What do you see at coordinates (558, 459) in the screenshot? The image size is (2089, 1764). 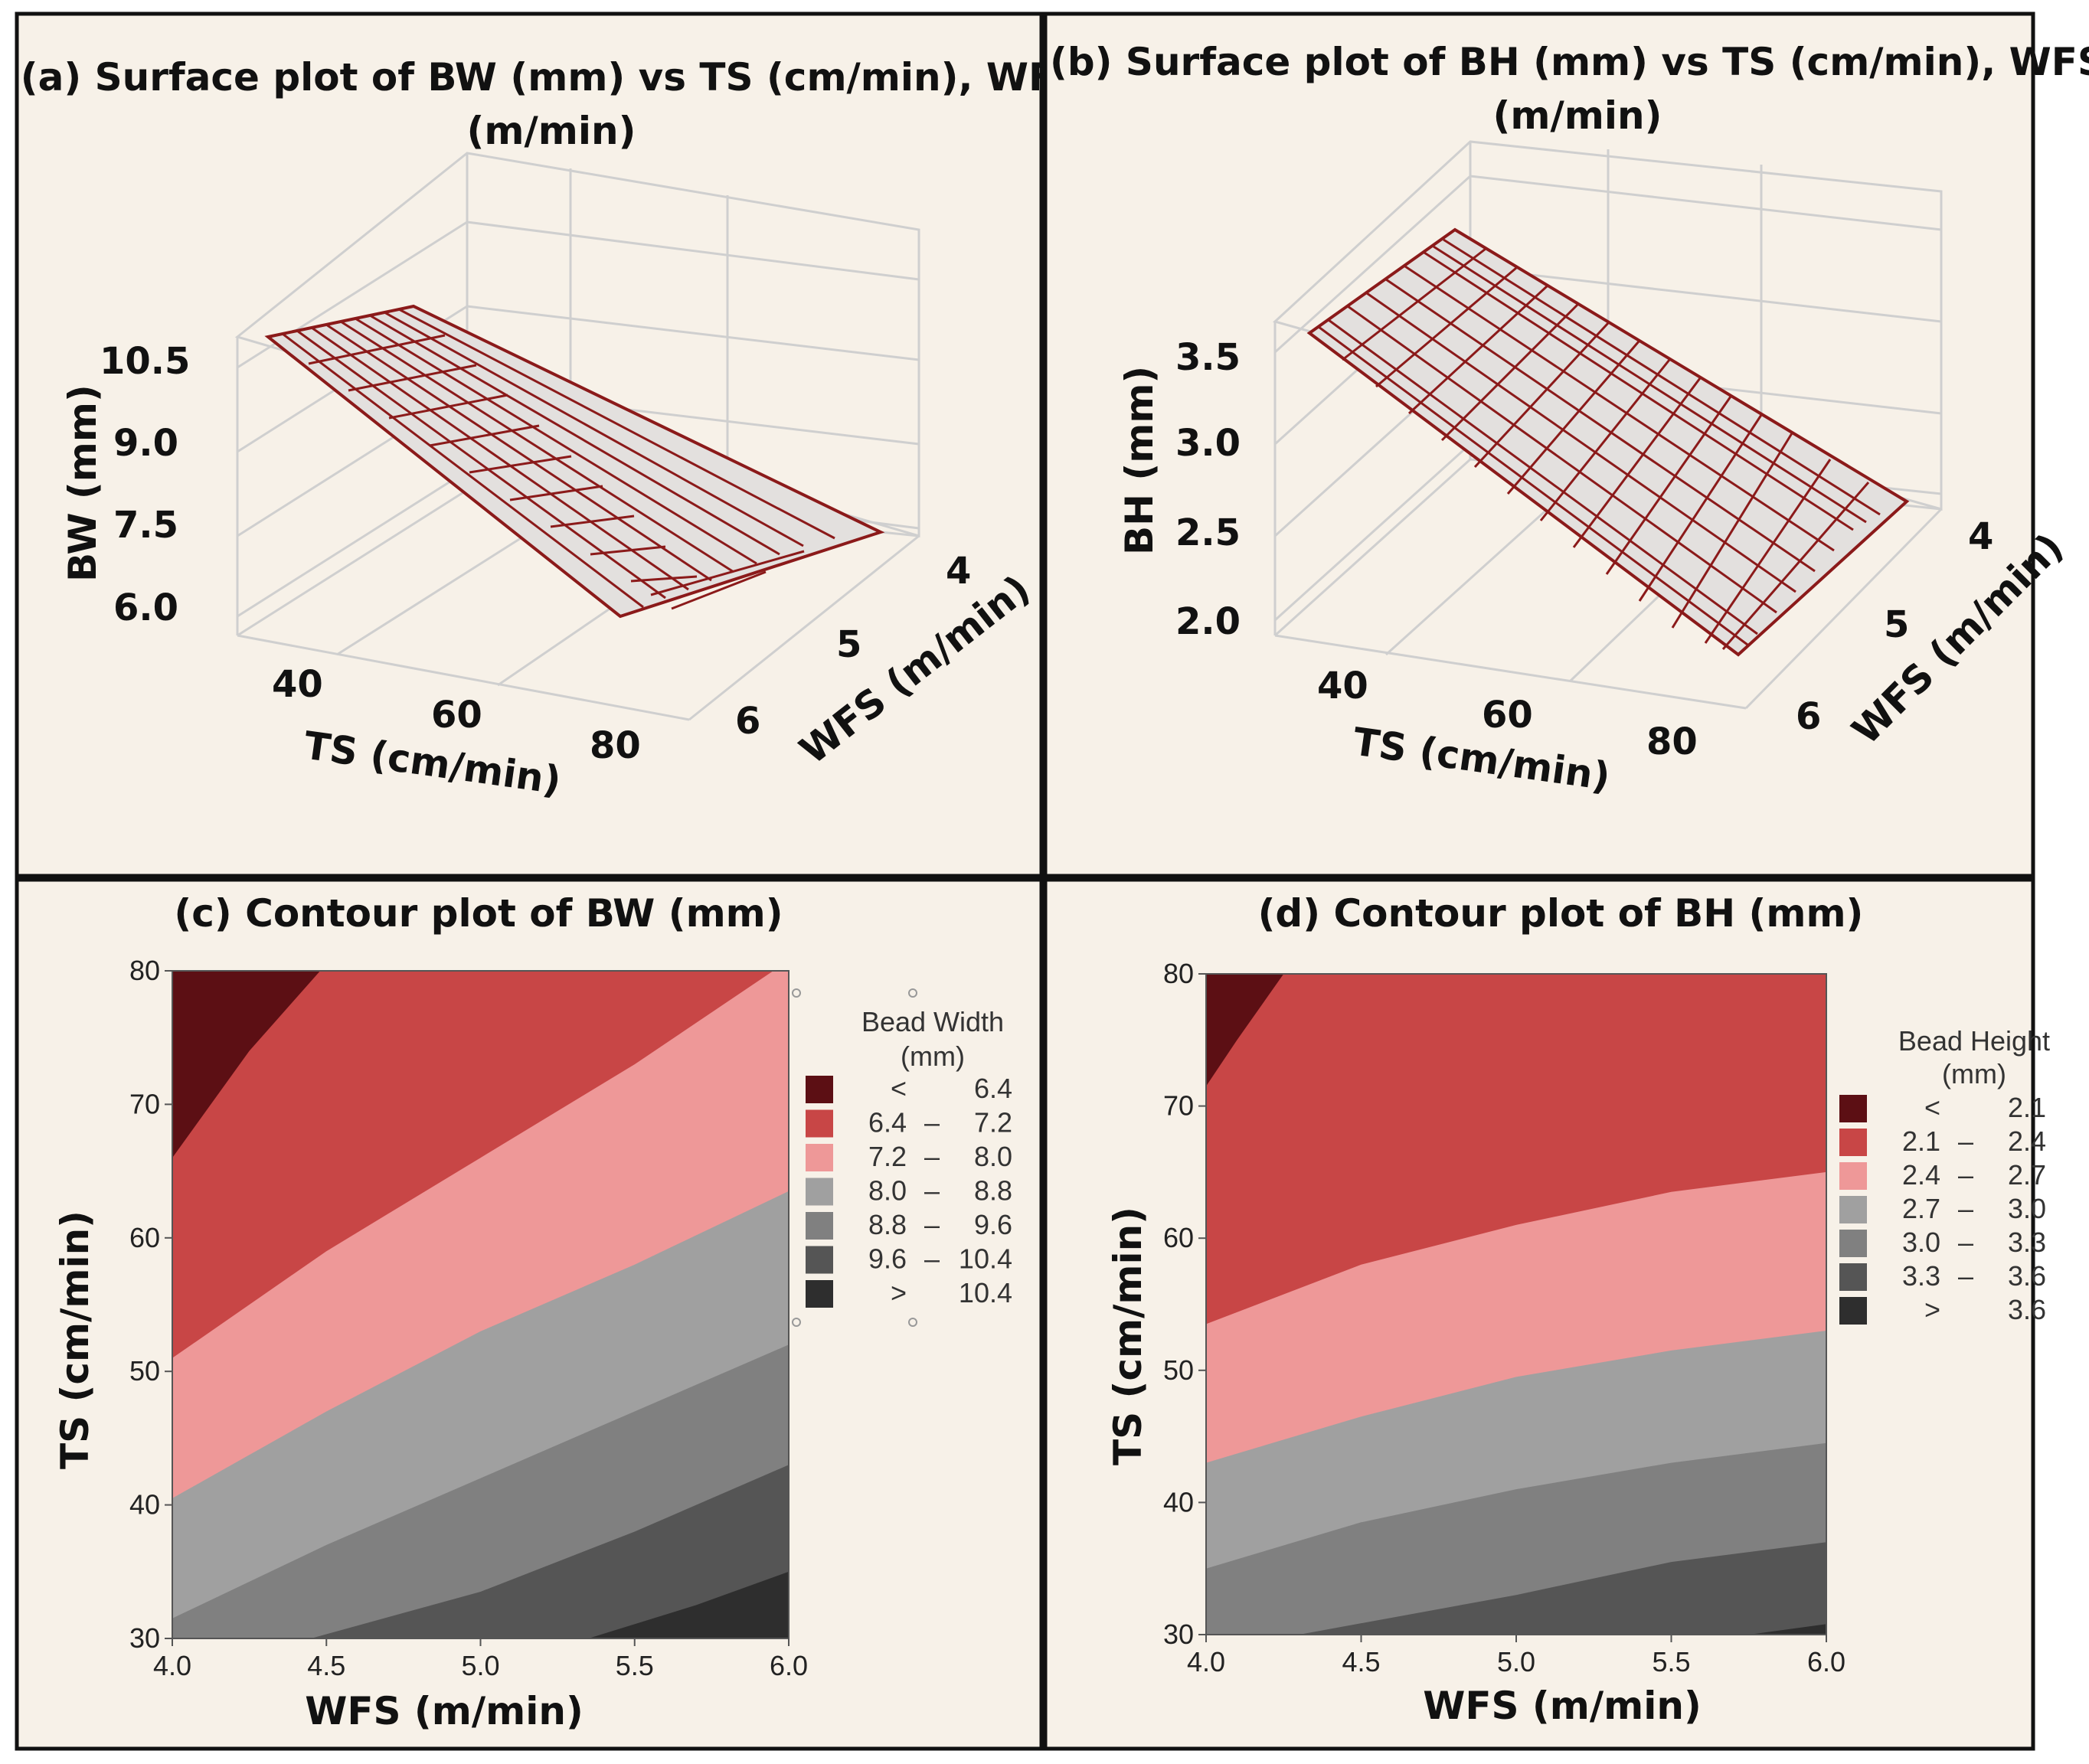 I see `panel-a-surface-mesh` at bounding box center [558, 459].